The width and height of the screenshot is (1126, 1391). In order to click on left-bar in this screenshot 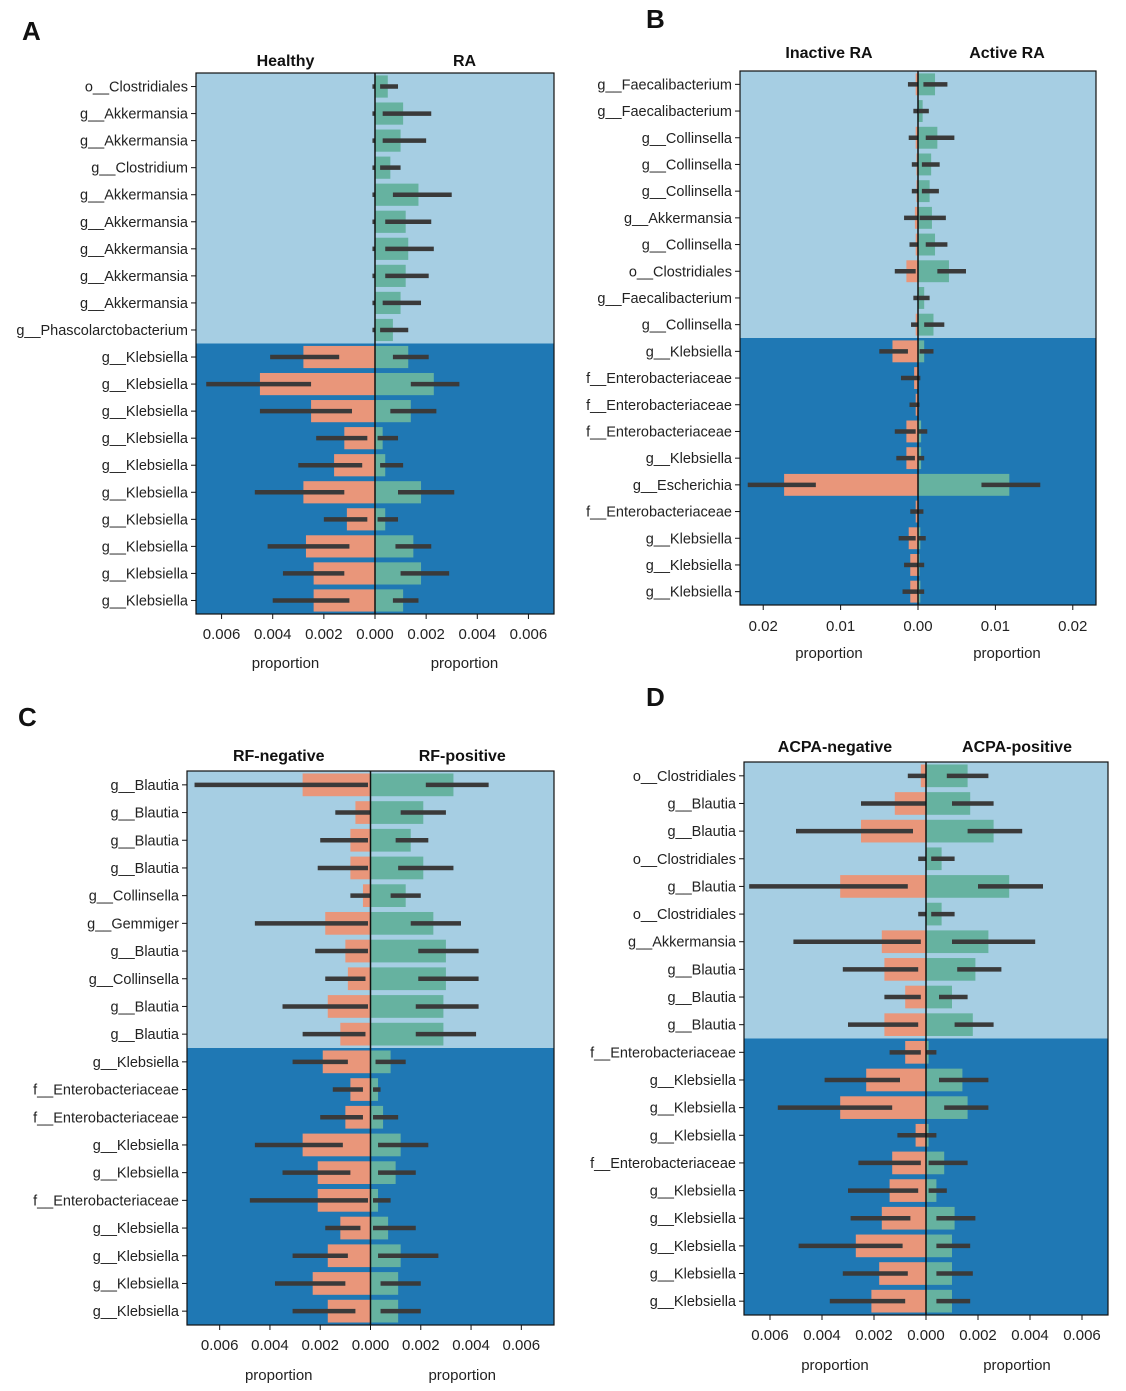, I will do `click(851, 484)`.